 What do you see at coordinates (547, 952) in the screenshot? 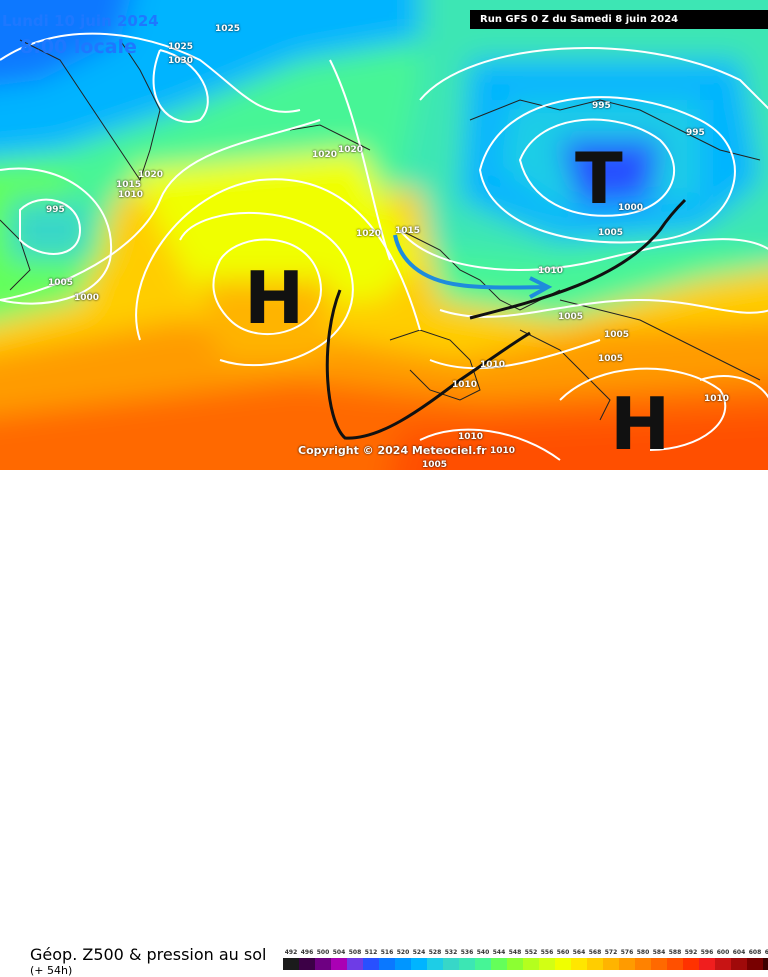
I see `scale-label: 556` at bounding box center [547, 952].